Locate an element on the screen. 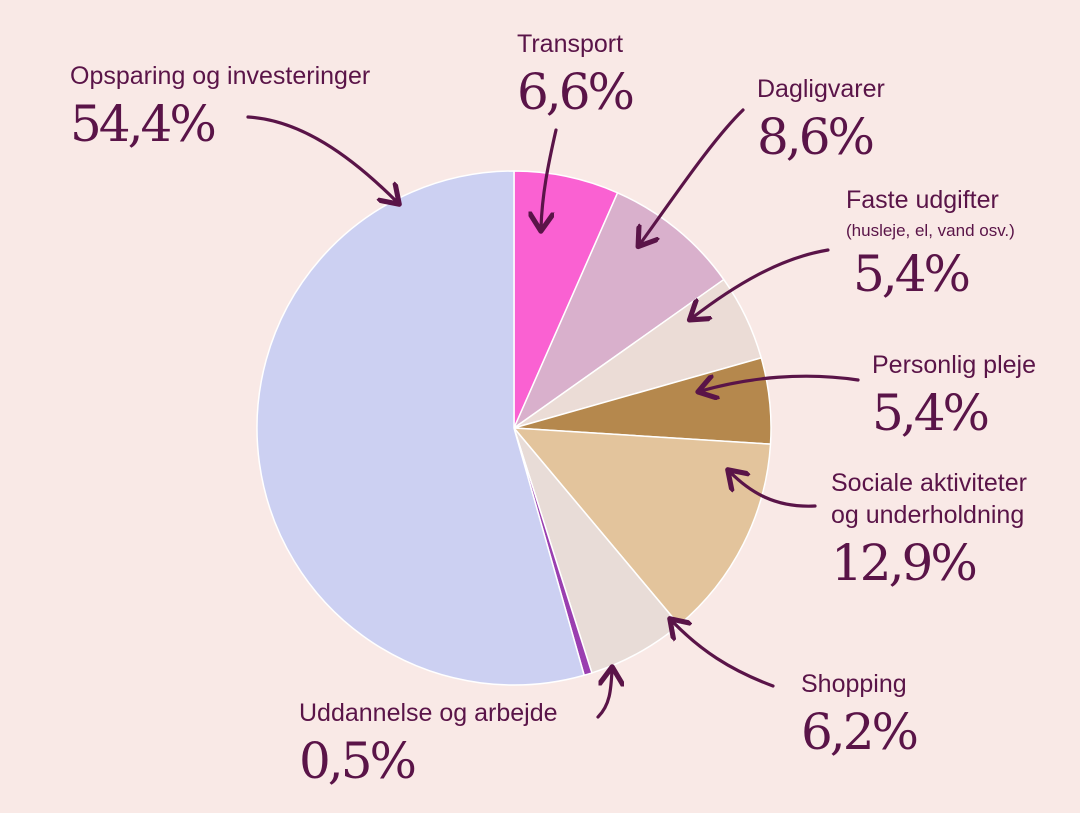 This screenshot has width=1080, height=813. label-dagligvarer: Dagligvarer 8,6% is located at coordinates (821, 119).